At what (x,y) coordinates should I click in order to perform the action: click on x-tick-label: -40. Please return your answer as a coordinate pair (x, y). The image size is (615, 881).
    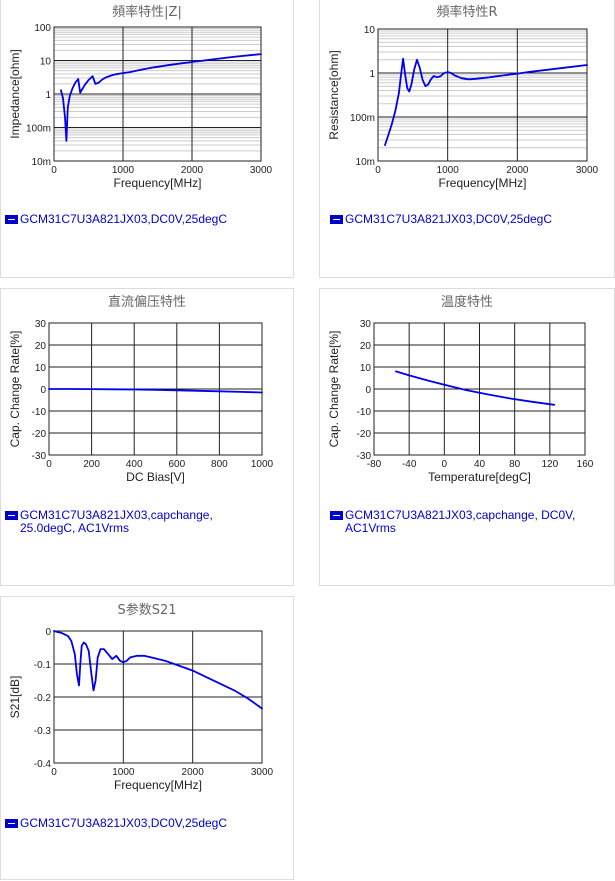
    Looking at the image, I should click on (409, 464).